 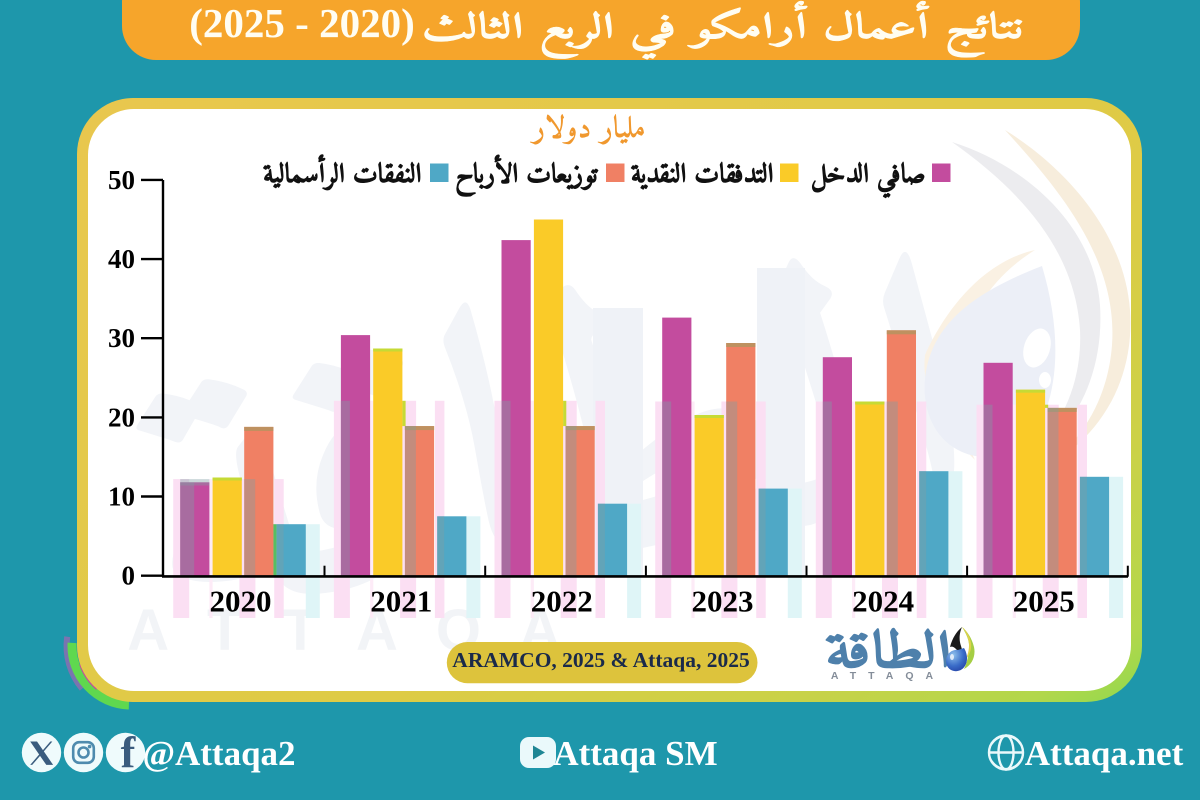 What do you see at coordinates (883, 601) in the screenshot?
I see `svg-text: 2024` at bounding box center [883, 601].